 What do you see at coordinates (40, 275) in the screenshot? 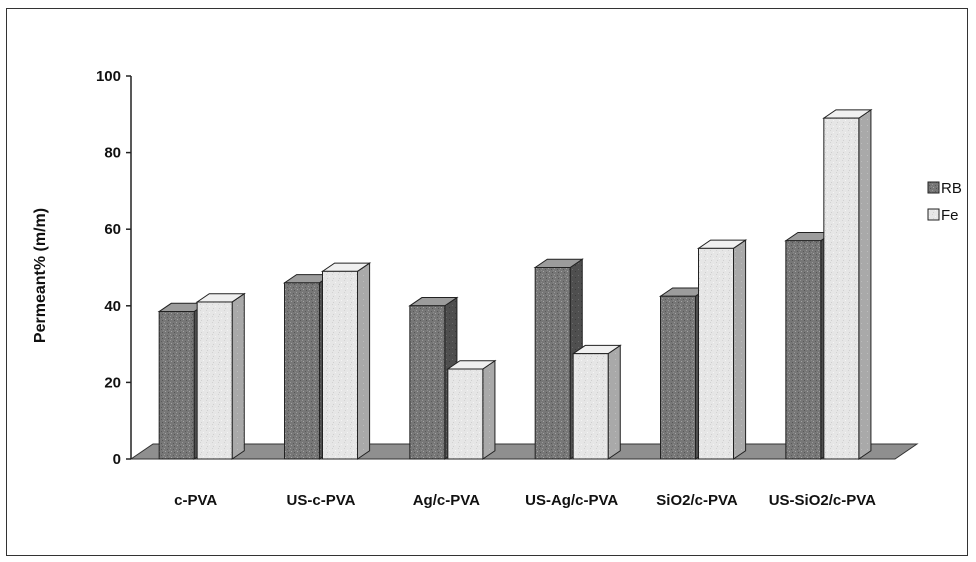
I see `y-axis-label: Permeant% (m/m)` at bounding box center [40, 275].